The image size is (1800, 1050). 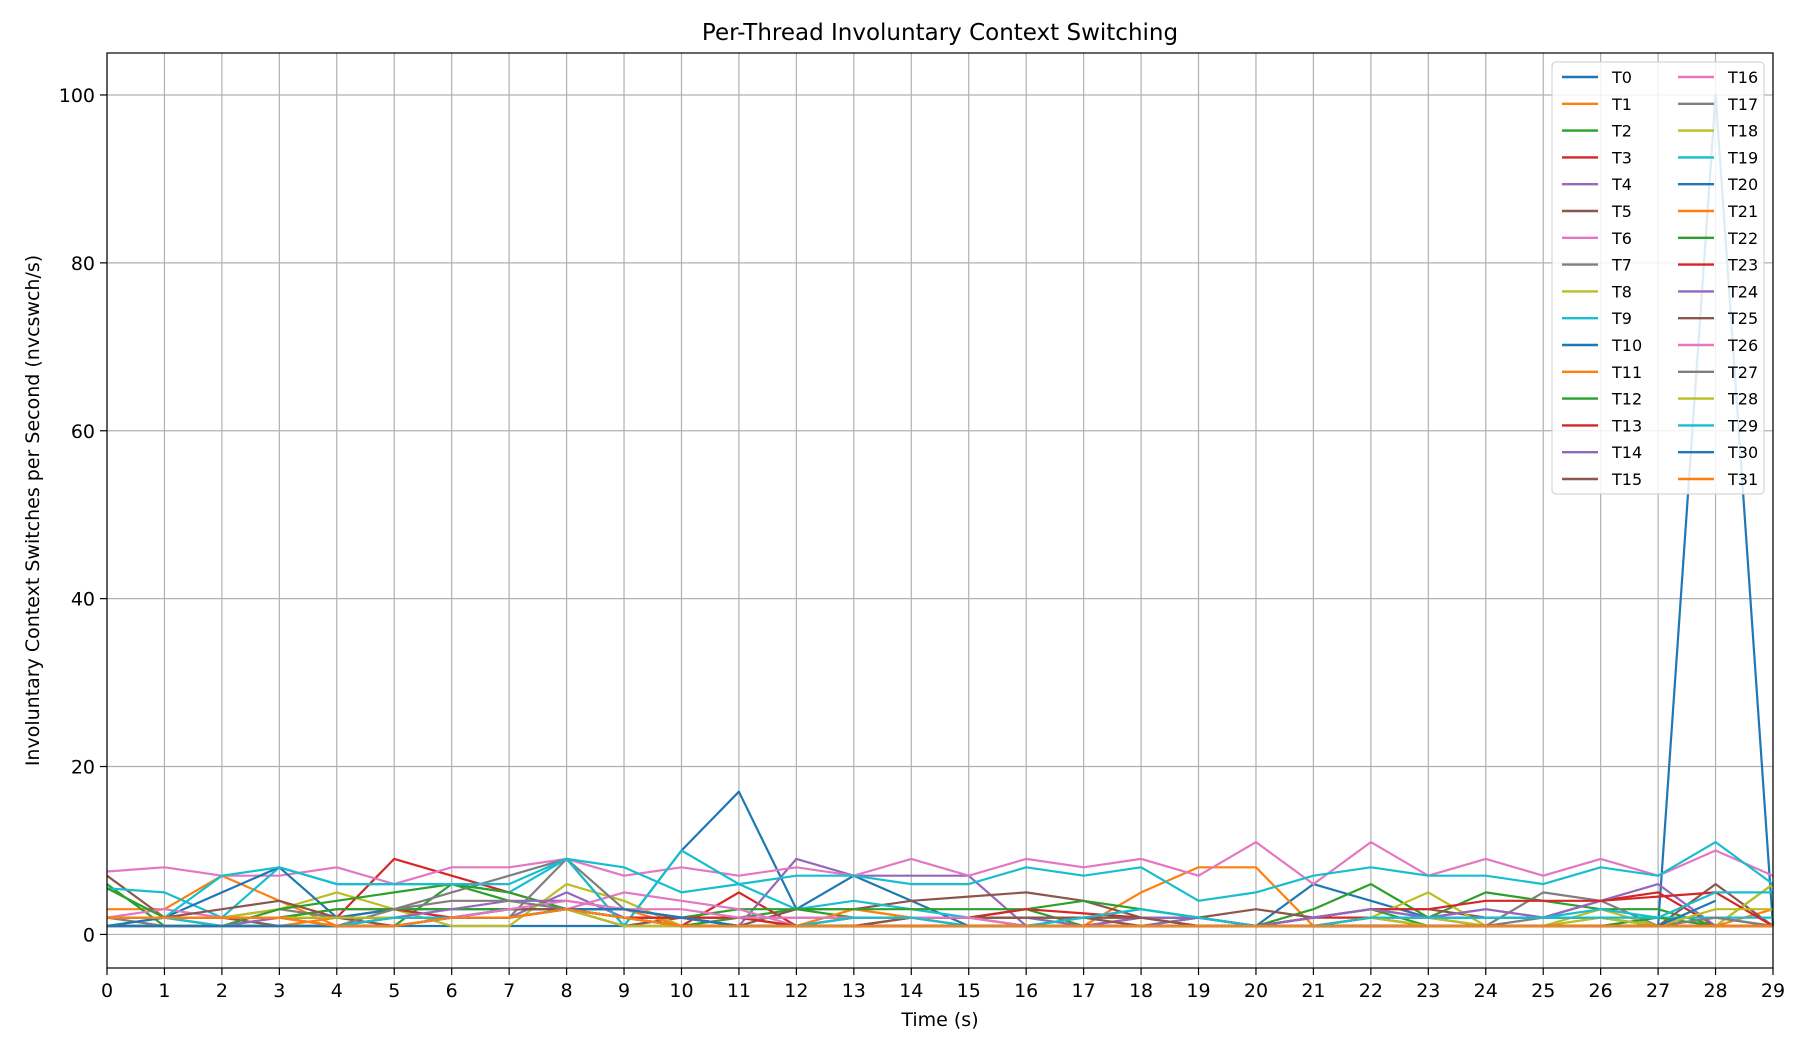 I want to click on legend-item: T31, so click(x=1718, y=479).